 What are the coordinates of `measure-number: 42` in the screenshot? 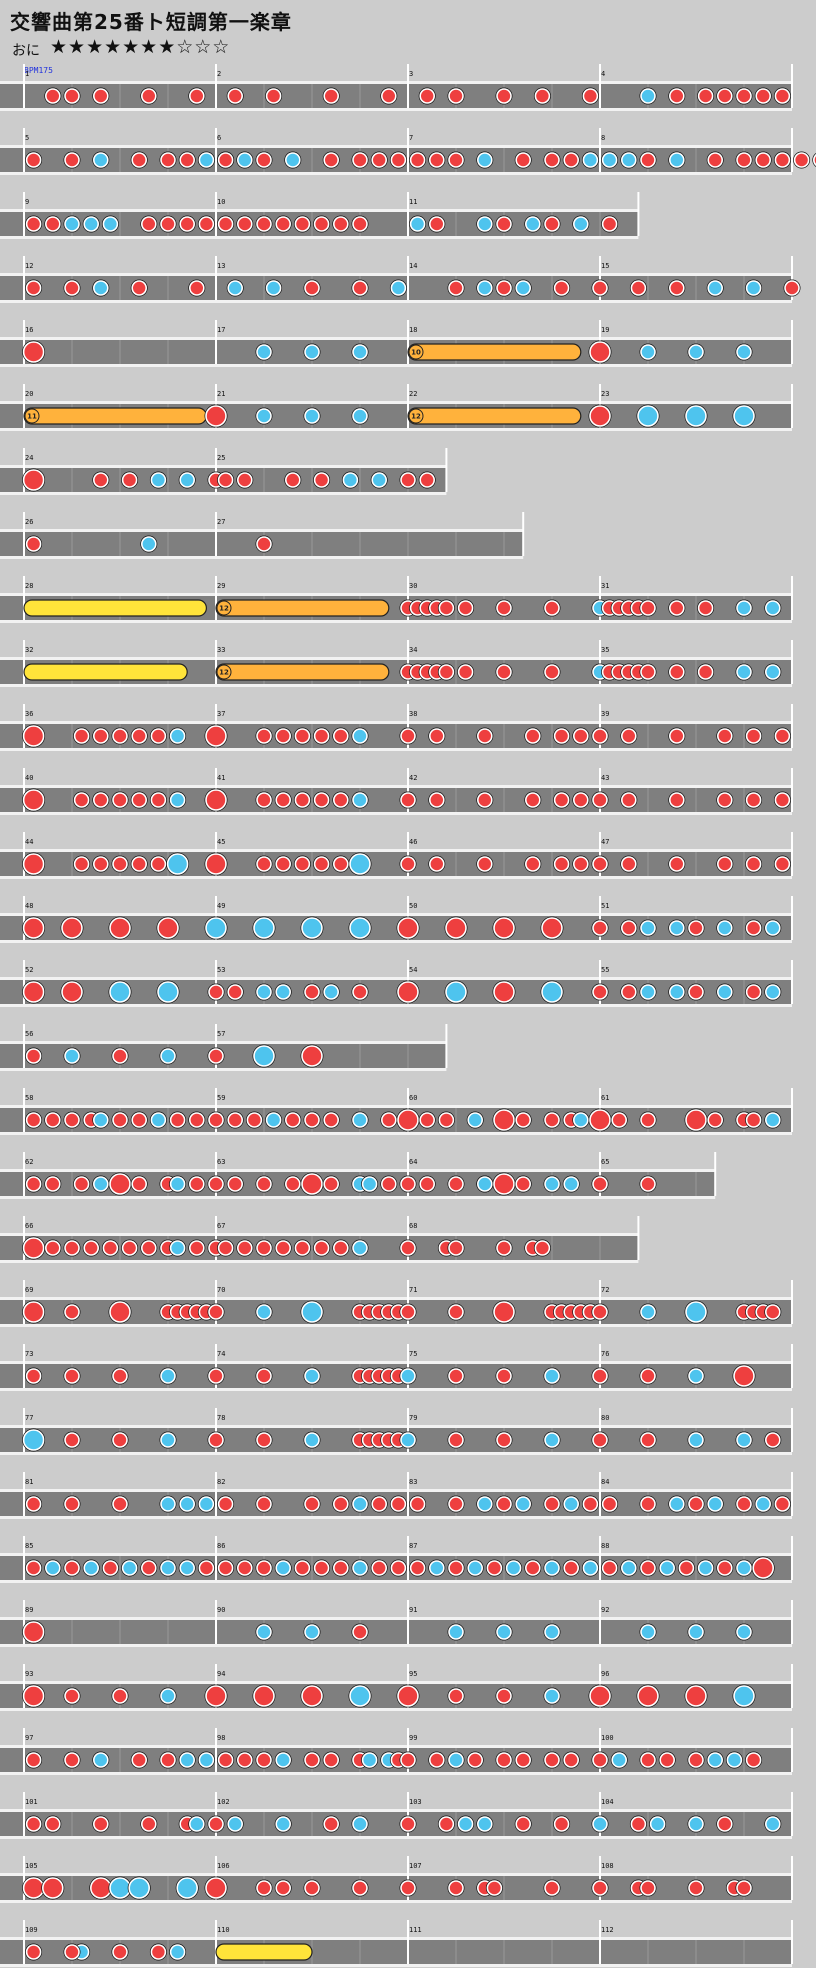 It's located at (413, 778).